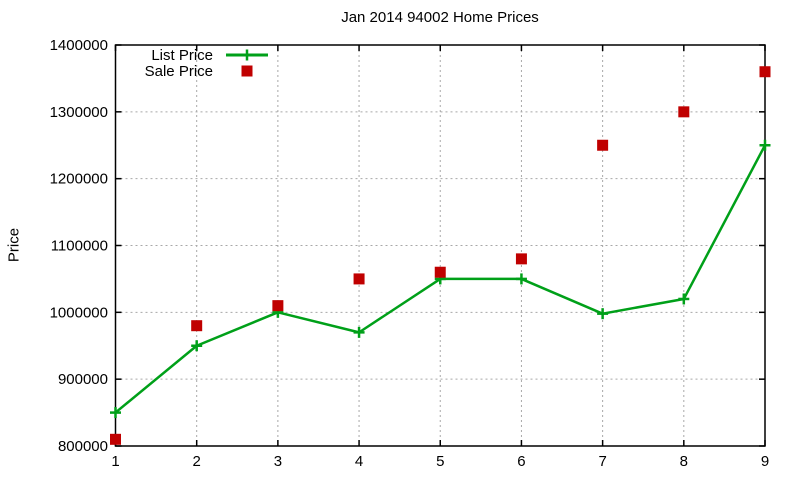 This screenshot has height=480, width=800. I want to click on sale-price-marker-sample, so click(247, 71).